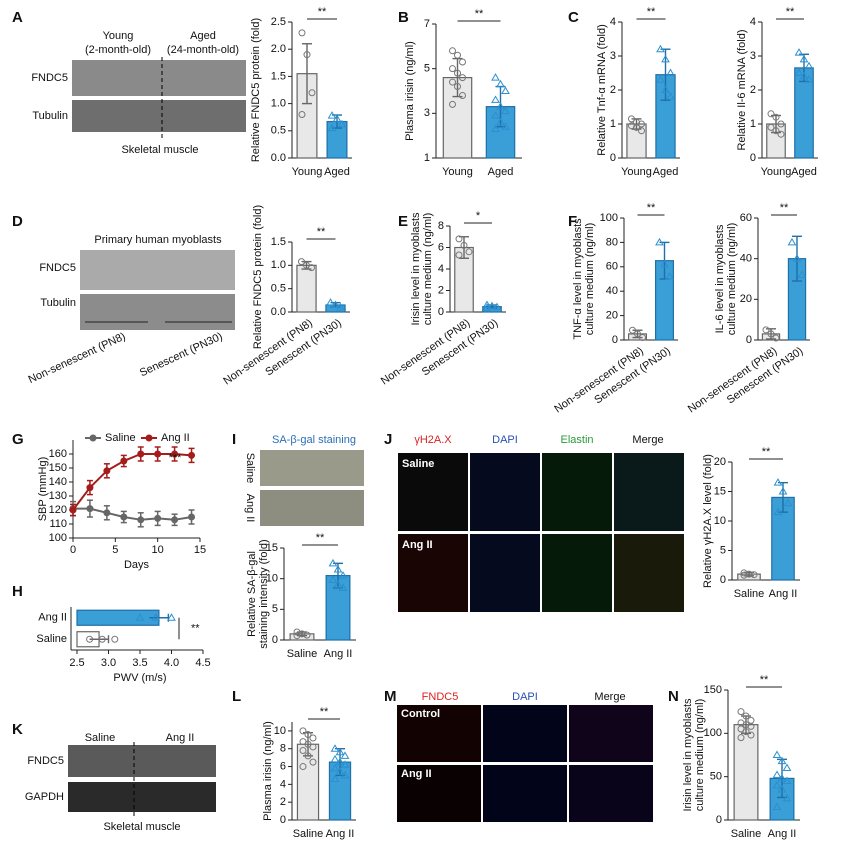  Describe the element at coordinates (73, 550) in the screenshot. I see `x-tick-label: 0` at that location.